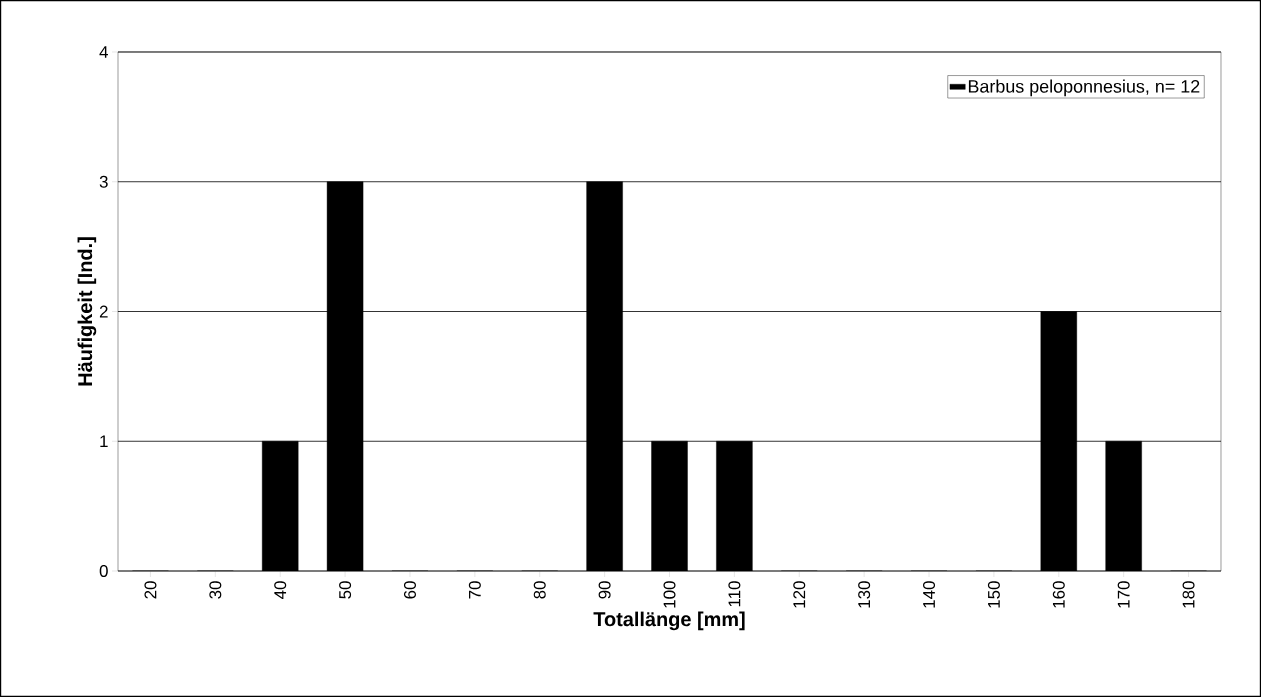  I want to click on x-tick-label: 110, so click(734, 594).